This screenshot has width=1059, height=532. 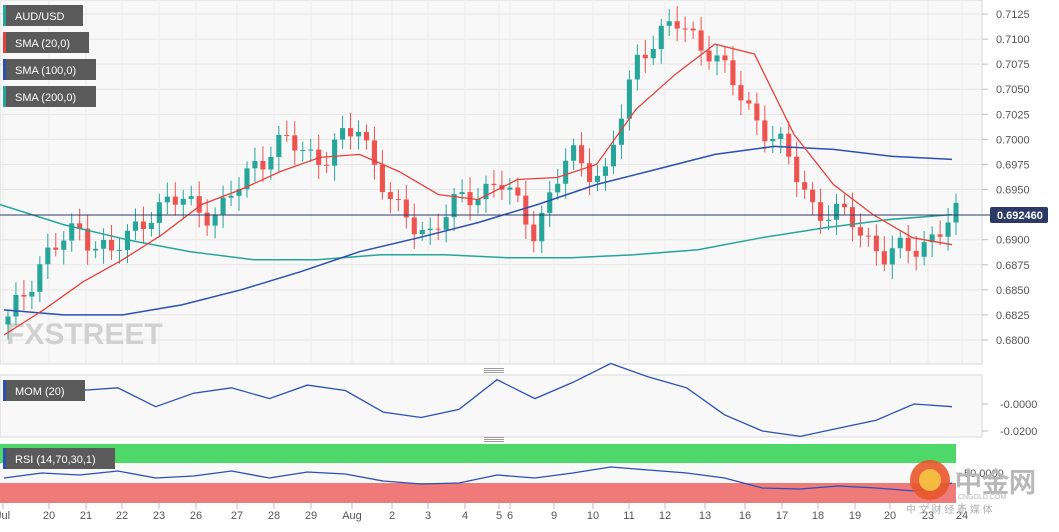 What do you see at coordinates (352, 516) in the screenshot?
I see `time-tick-label: Aug` at bounding box center [352, 516].